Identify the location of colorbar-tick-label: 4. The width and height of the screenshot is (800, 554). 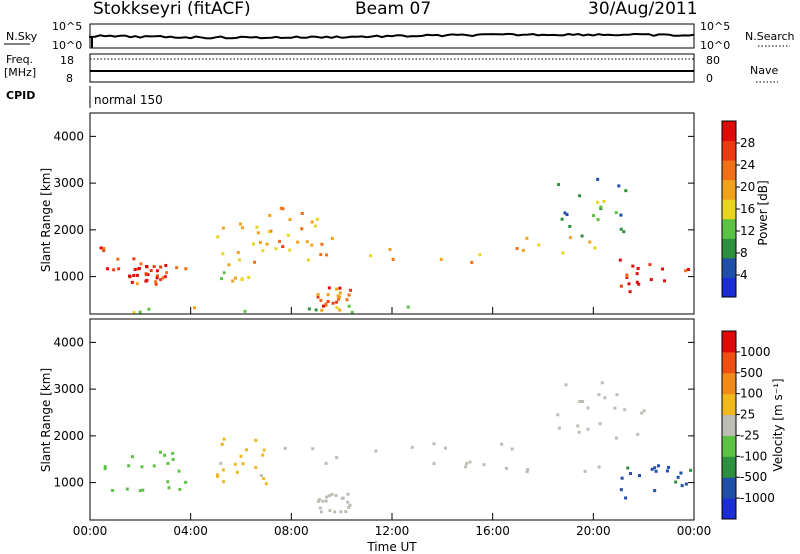
(744, 275).